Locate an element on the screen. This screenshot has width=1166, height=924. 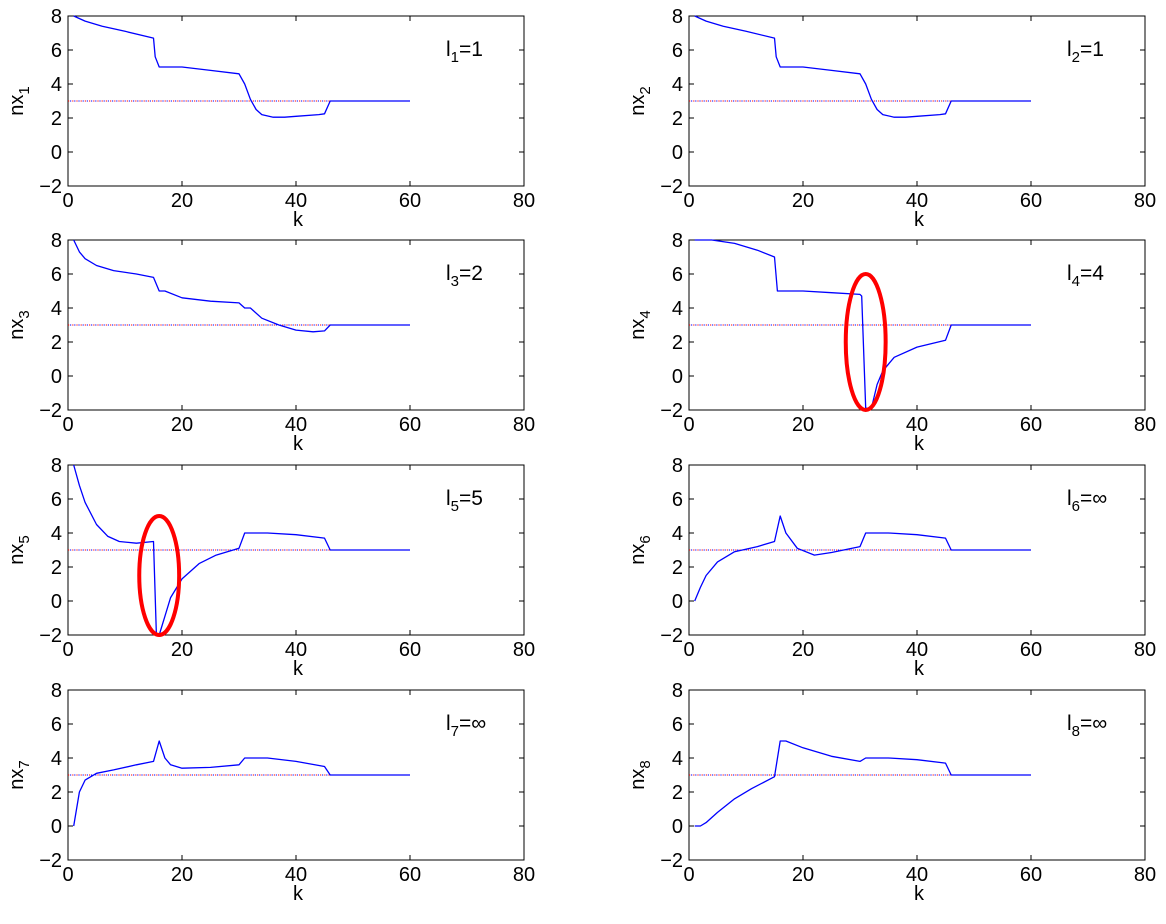
panel-annotation: l4=4 is located at coordinates (1085, 276).